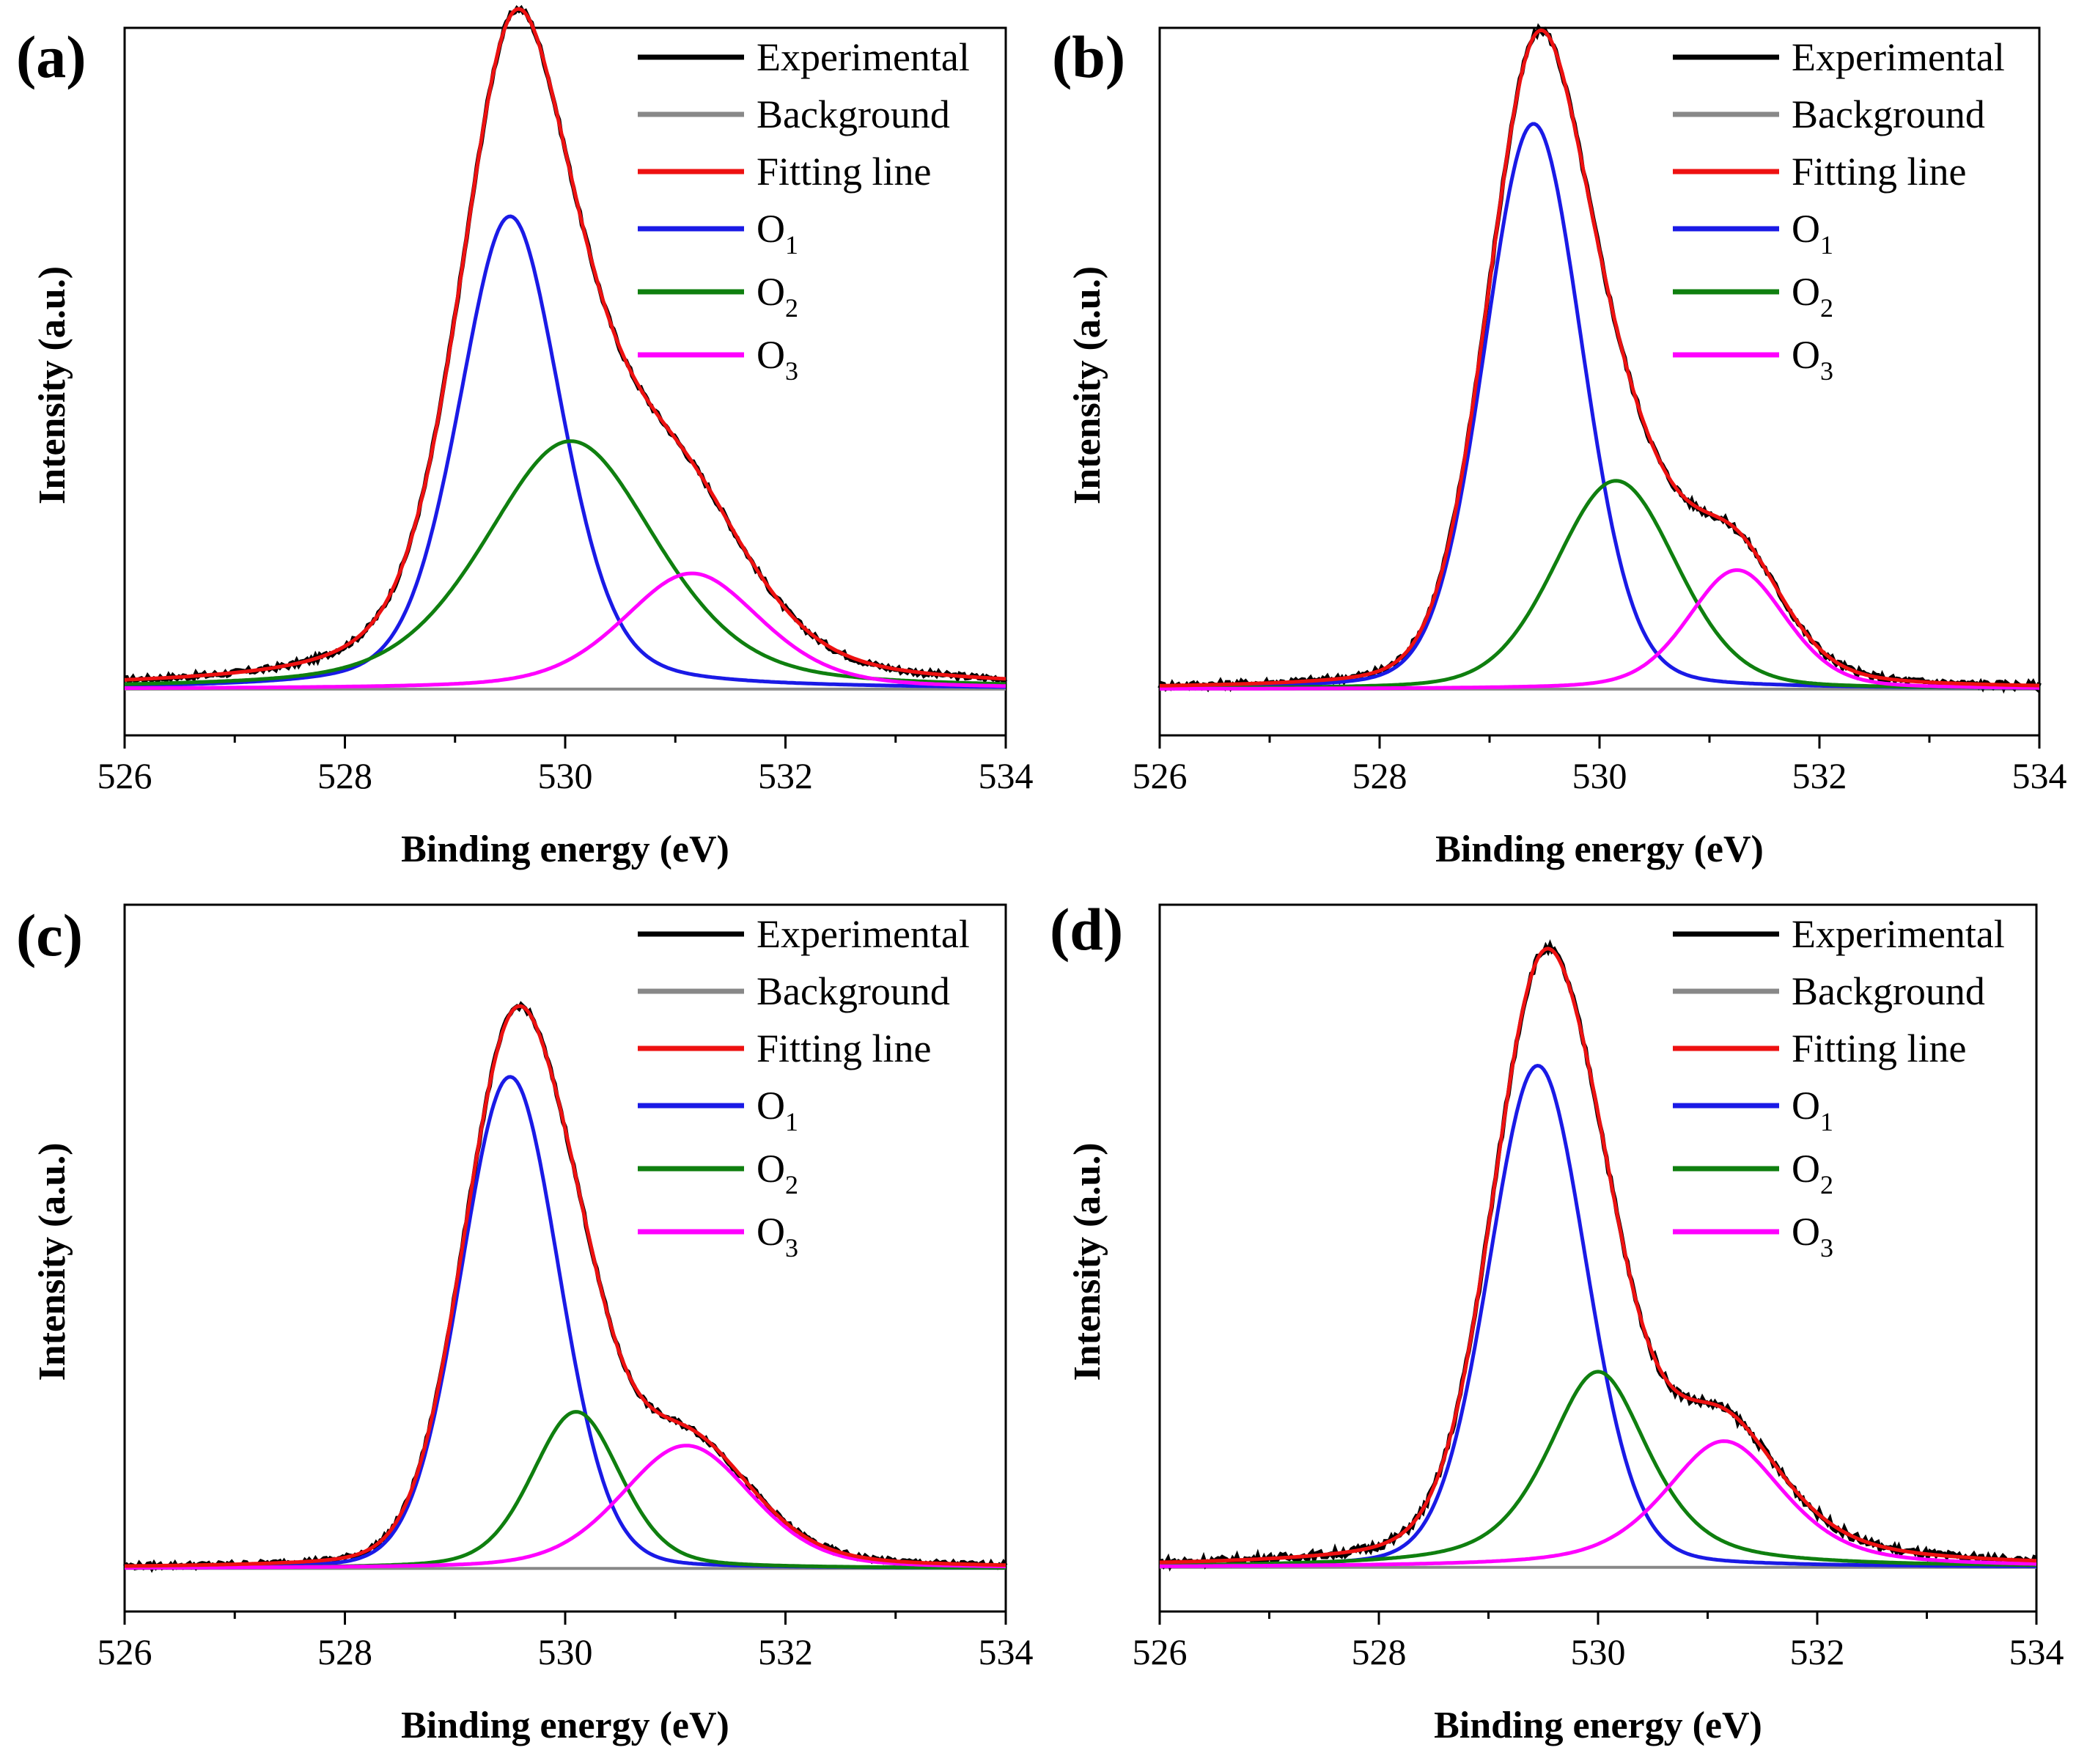 The image size is (2087, 1764). What do you see at coordinates (1088, 56) in the screenshot?
I see `panel-label: (b)` at bounding box center [1088, 56].